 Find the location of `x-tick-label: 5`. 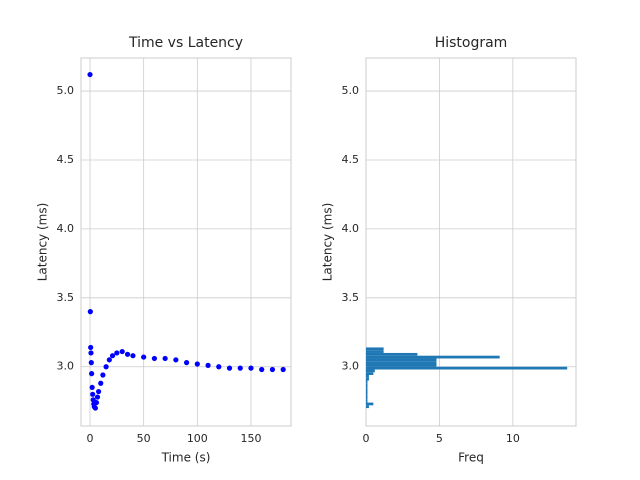

x-tick-label: 5 is located at coordinates (439, 438).